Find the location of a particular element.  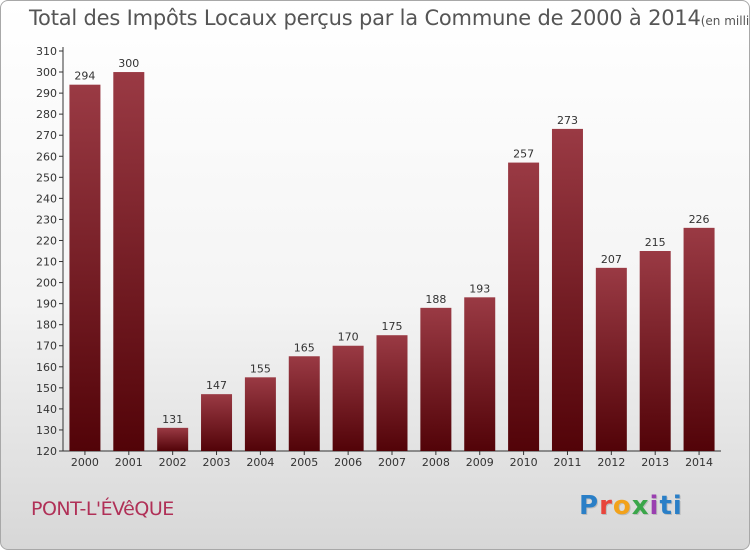

x-tick-label: 2001 is located at coordinates (129, 462).